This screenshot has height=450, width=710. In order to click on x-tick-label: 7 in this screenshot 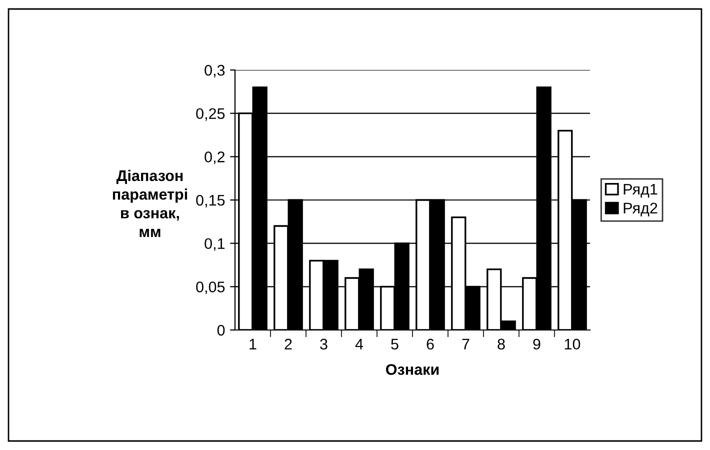, I will do `click(466, 344)`.